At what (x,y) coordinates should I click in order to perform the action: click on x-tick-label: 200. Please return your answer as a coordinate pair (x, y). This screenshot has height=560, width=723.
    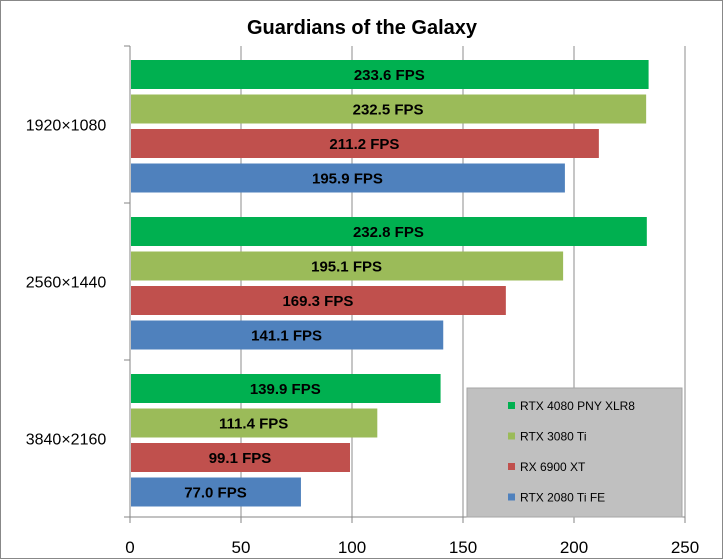
    Looking at the image, I should click on (574, 547).